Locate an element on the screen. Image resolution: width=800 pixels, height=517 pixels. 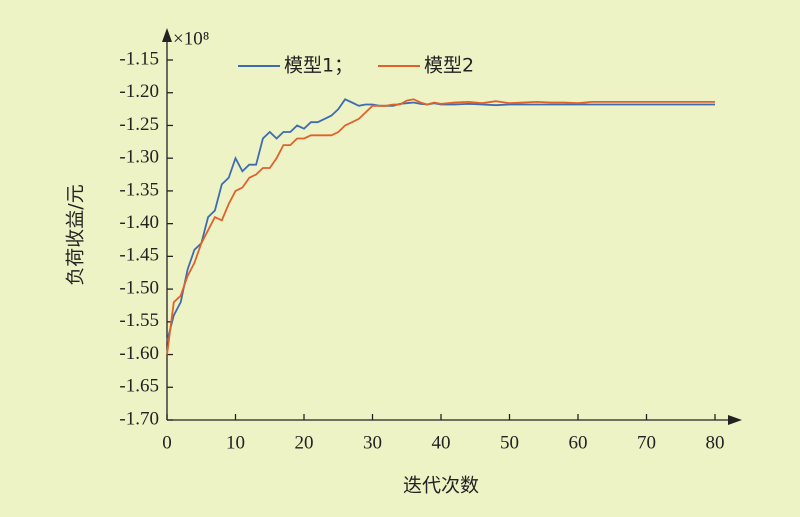
x-tick-label: 0 is located at coordinates (167, 442).